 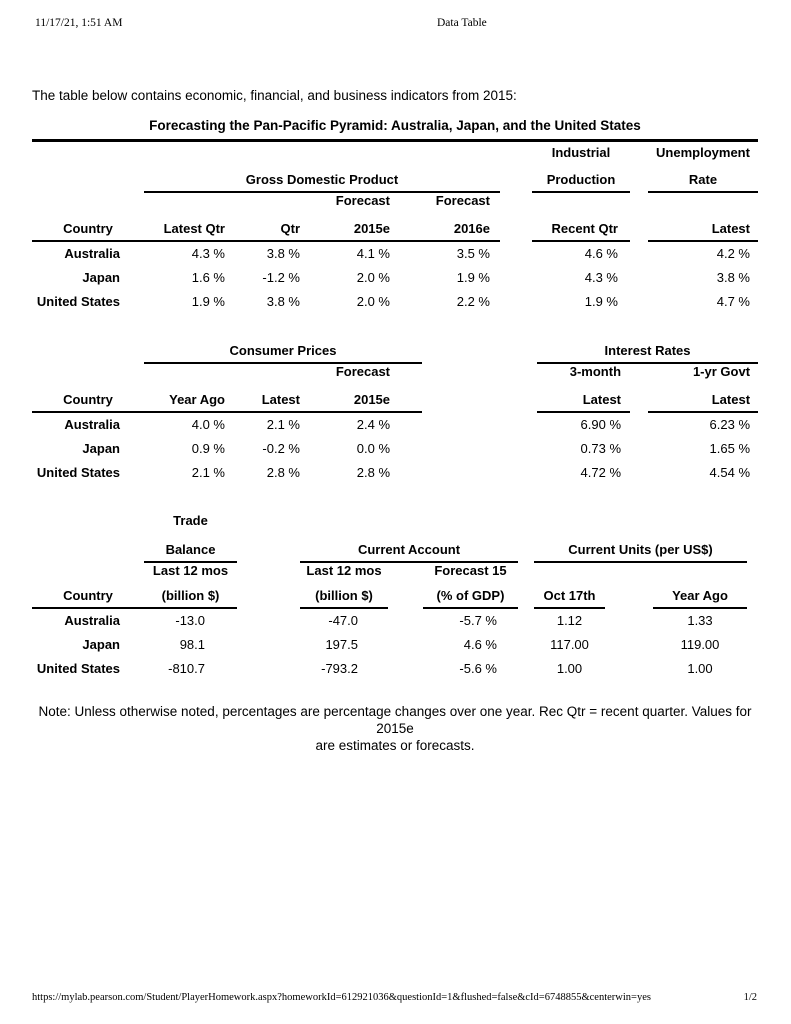 What do you see at coordinates (470, 570) in the screenshot?
I see `column-header: Forecast 15` at bounding box center [470, 570].